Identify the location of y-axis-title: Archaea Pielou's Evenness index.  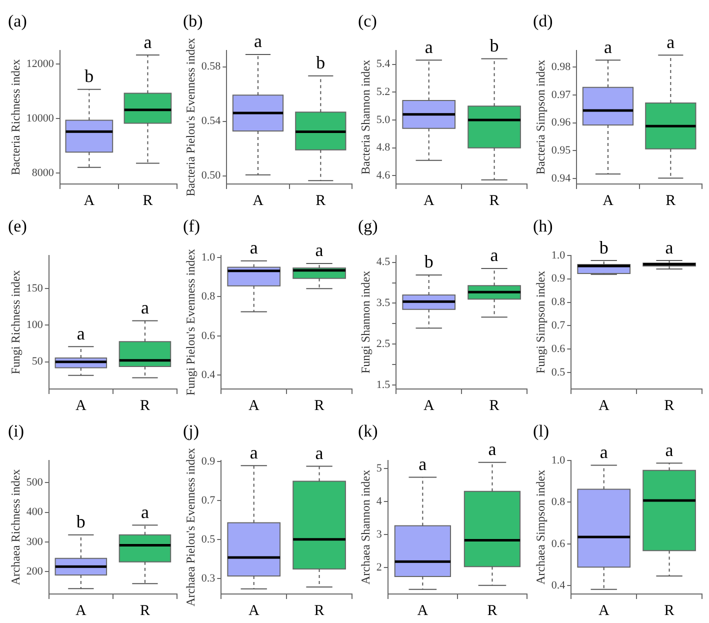
(190, 527).